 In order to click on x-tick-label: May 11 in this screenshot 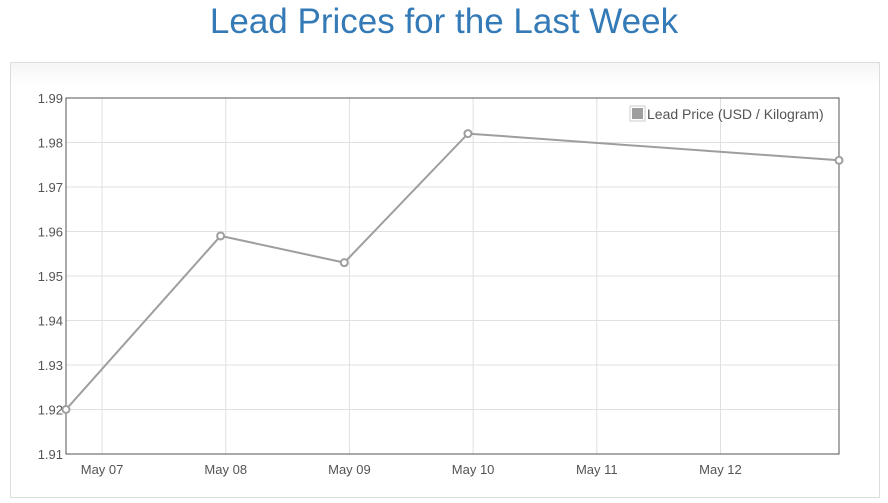, I will do `click(597, 469)`.